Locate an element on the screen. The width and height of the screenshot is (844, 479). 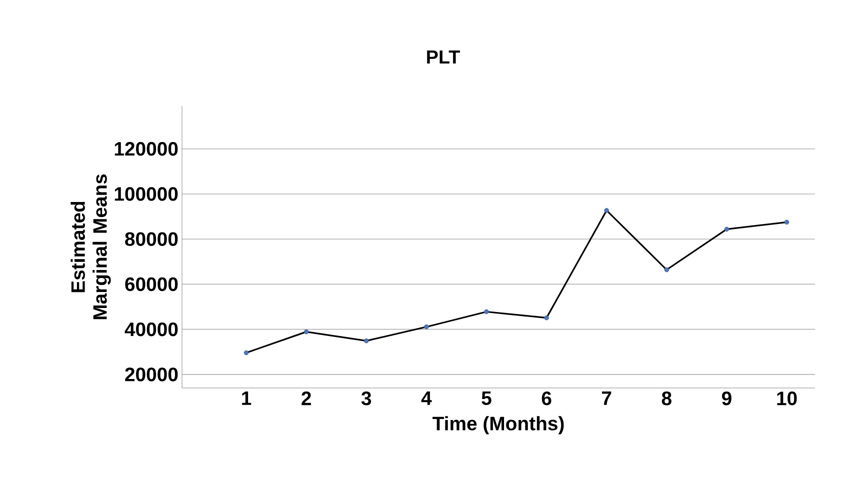
x-axis-title: Time (Months) is located at coordinates (498, 425).